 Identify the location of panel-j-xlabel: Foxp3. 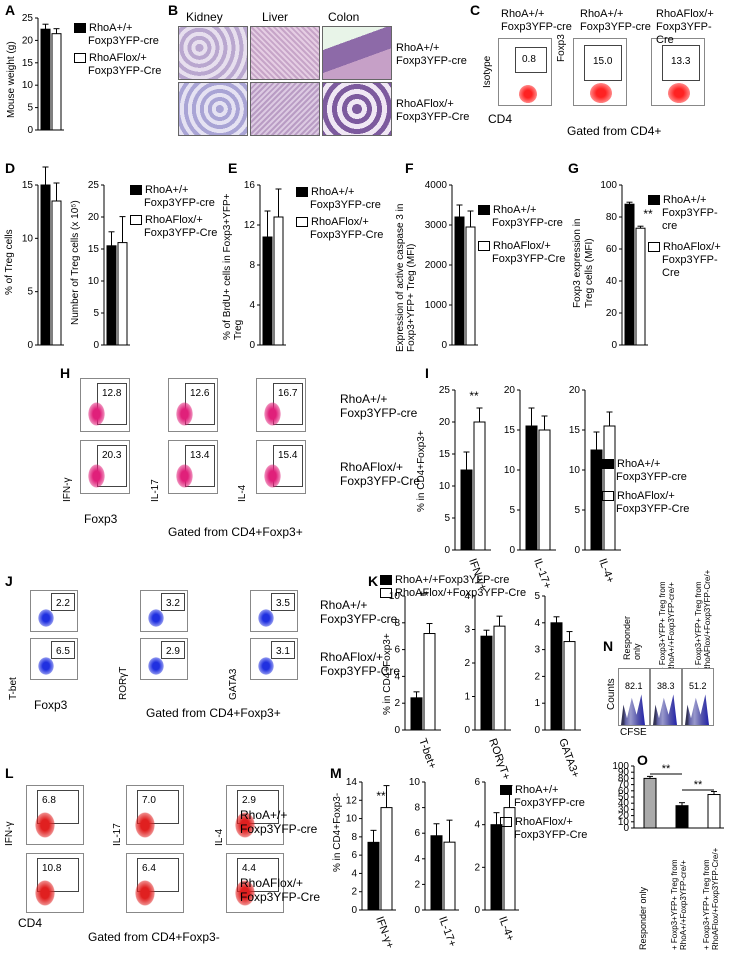
(51, 705).